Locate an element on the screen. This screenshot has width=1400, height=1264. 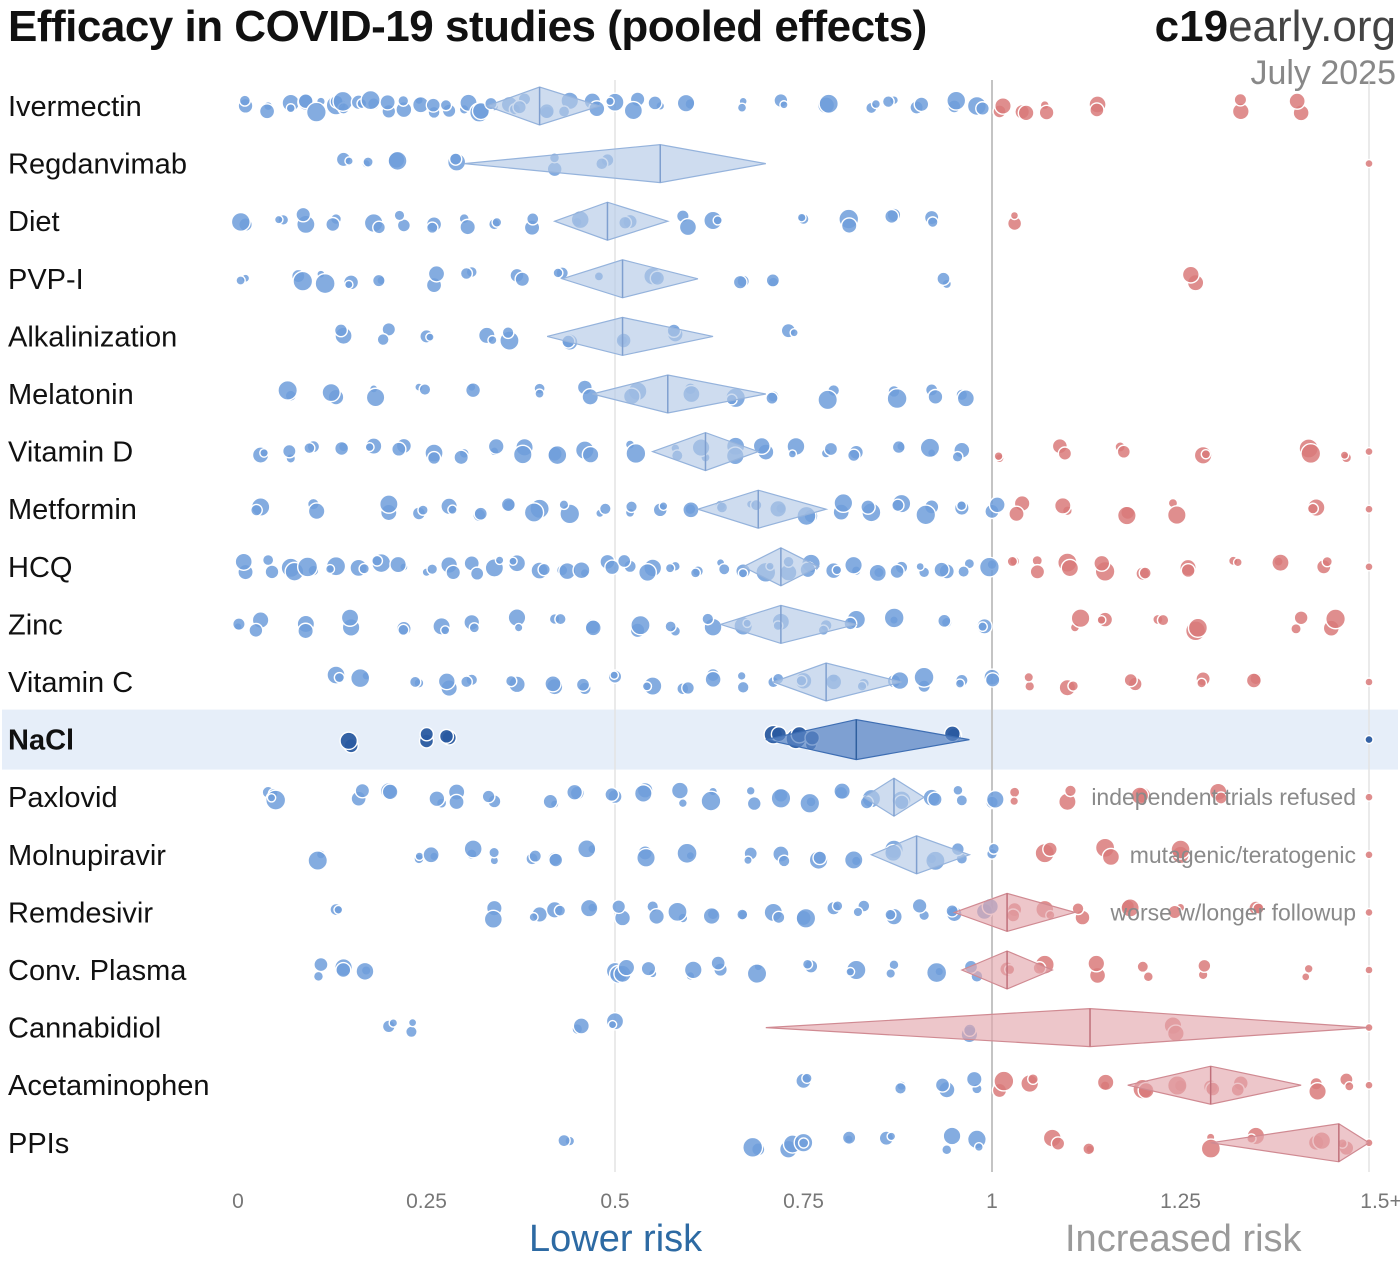
row-annotation: worse w/longer followup is located at coordinates (1233, 912).